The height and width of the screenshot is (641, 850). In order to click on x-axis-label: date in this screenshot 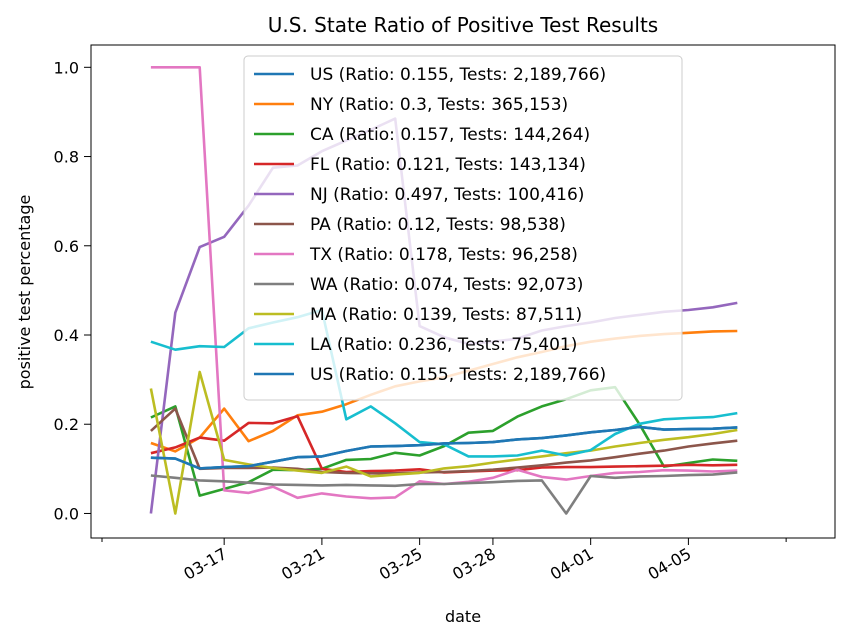, I will do `click(463, 616)`.